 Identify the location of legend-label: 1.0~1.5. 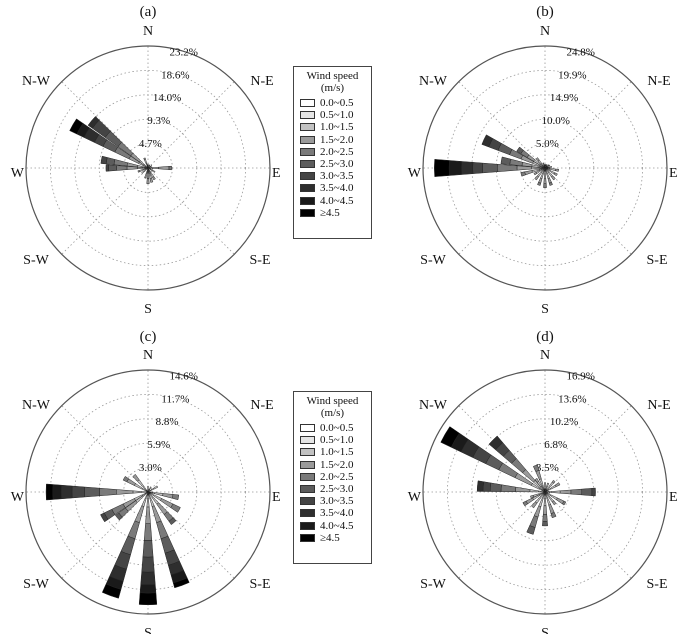
(337, 127).